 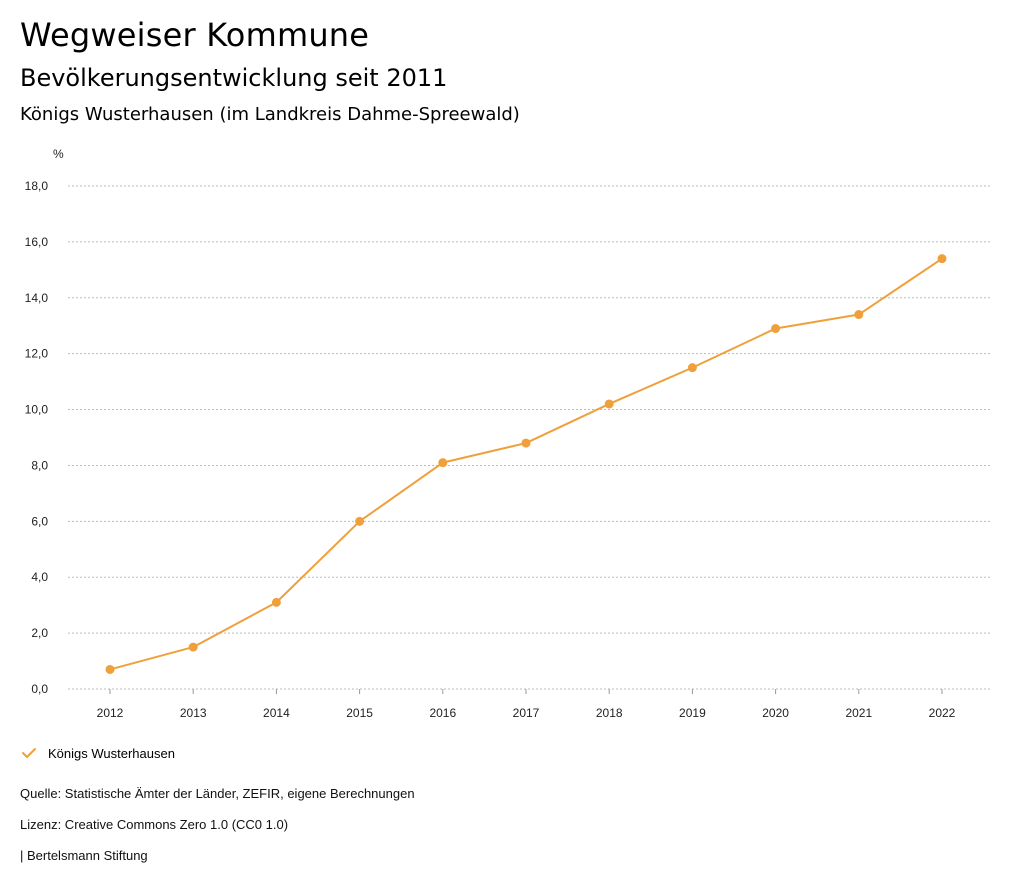 What do you see at coordinates (442, 713) in the screenshot?
I see `x-tick-label: 2016` at bounding box center [442, 713].